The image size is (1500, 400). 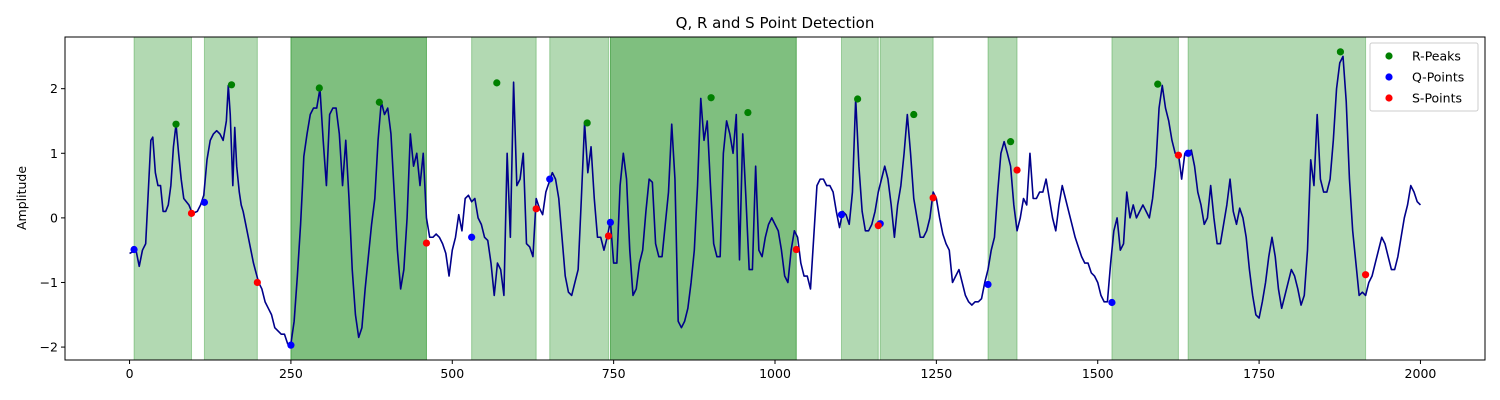 What do you see at coordinates (1438, 77) in the screenshot?
I see `legend-label-q-points: Q-Points` at bounding box center [1438, 77].